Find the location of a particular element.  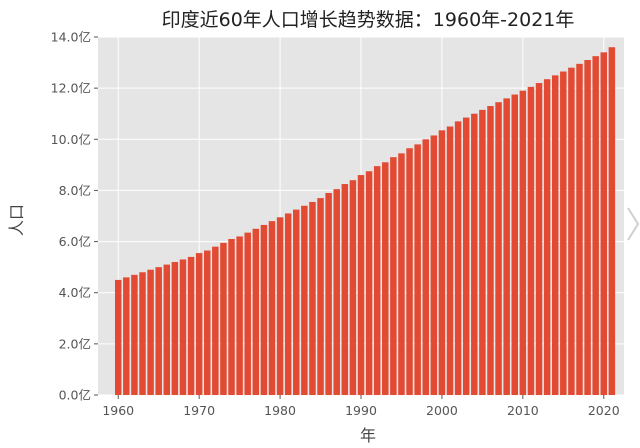

x-tick-label: 1970 is located at coordinates (199, 410).